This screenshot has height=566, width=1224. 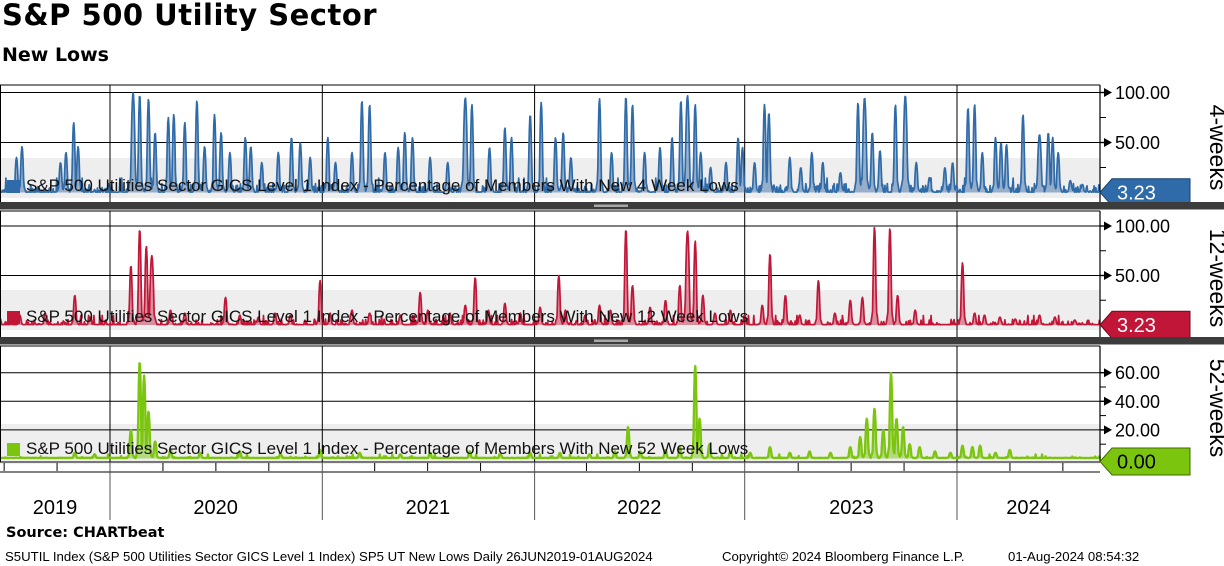 I want to click on x-year-label: 2023, so click(x=851, y=508).